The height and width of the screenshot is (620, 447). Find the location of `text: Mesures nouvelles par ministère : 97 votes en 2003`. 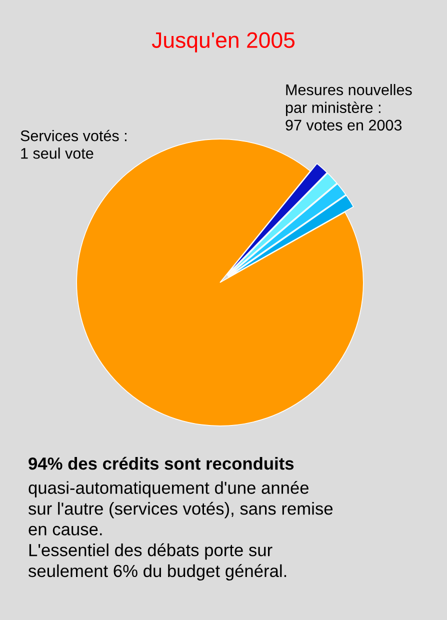

text: Mesures nouvelles par ministère : 97 votes en 2003 is located at coordinates (349, 107).